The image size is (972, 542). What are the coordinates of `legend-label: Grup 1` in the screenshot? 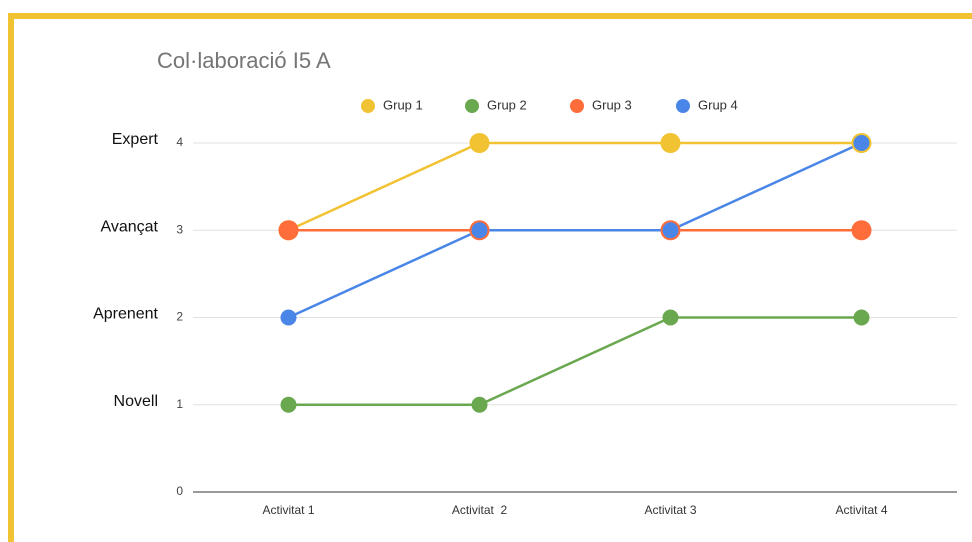 It's located at (403, 104).